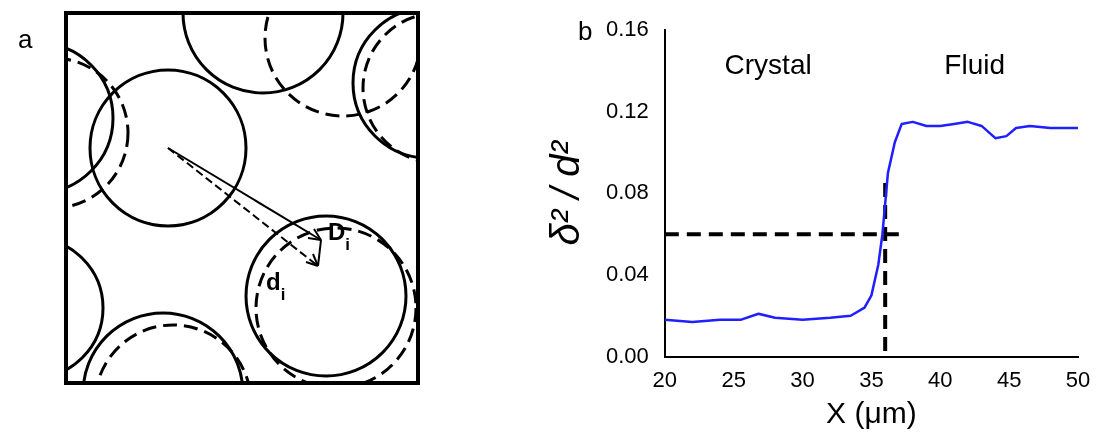 This screenshot has width=1099, height=435. What do you see at coordinates (802, 379) in the screenshot?
I see `x-tick-label: 30` at bounding box center [802, 379].